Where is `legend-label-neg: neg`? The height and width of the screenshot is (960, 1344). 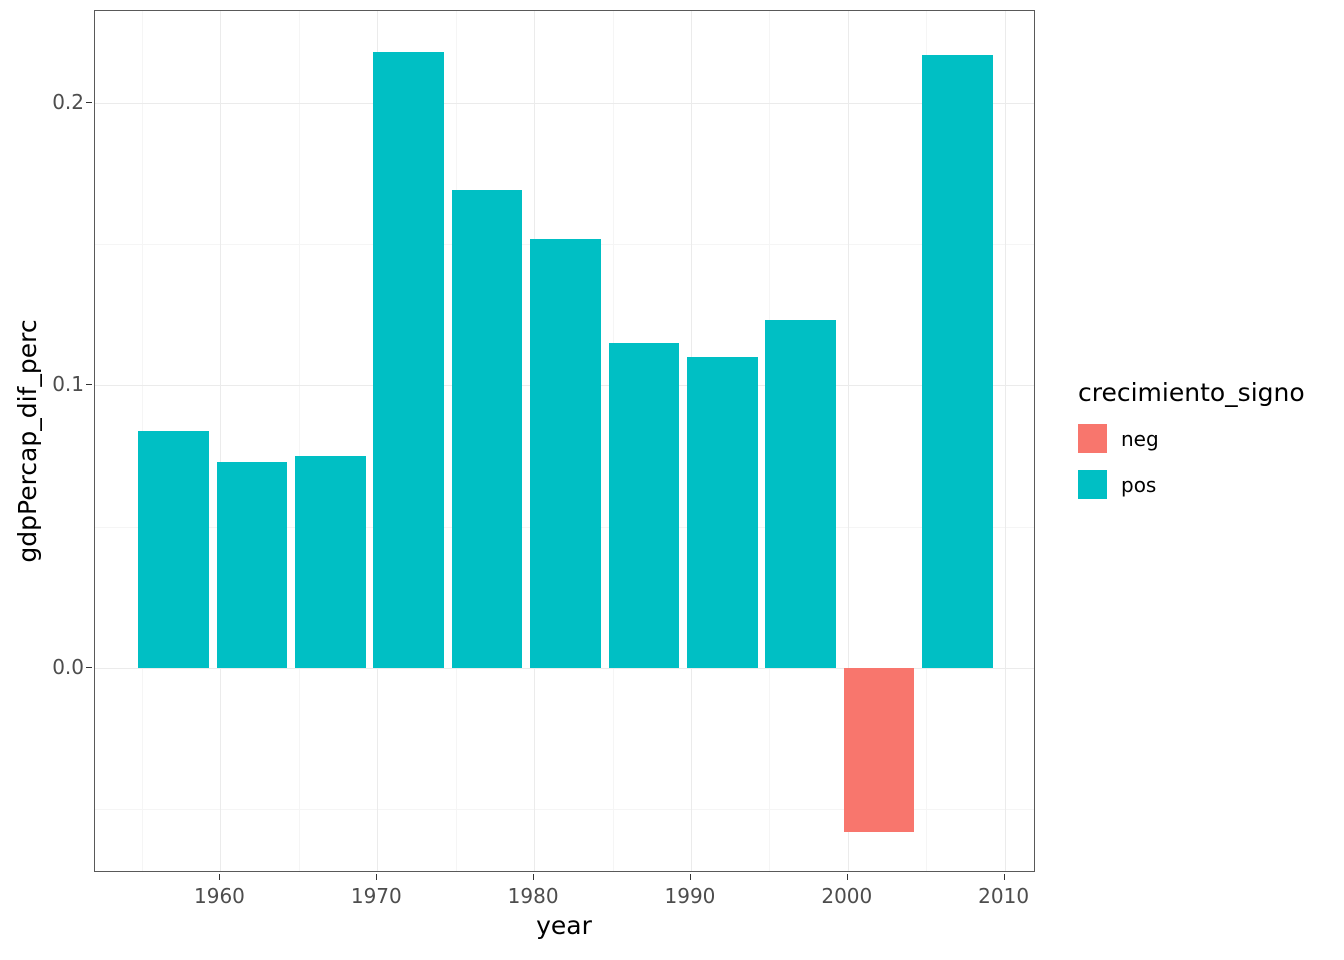
legend-label-neg: neg is located at coordinates (1140, 438).